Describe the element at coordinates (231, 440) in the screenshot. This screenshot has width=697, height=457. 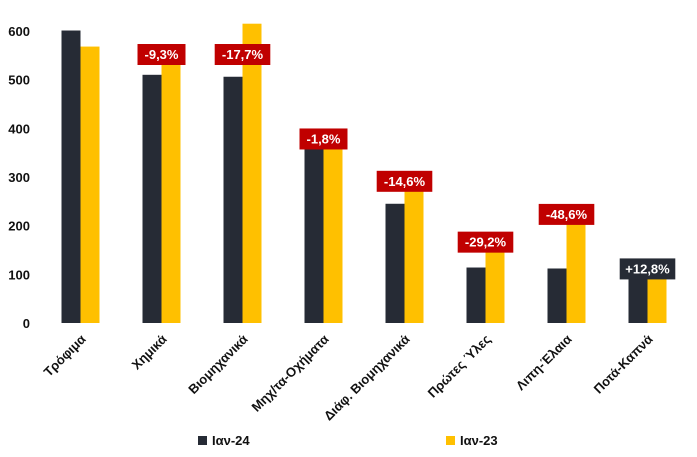
I see `legend-label: Ιαν-24` at that location.